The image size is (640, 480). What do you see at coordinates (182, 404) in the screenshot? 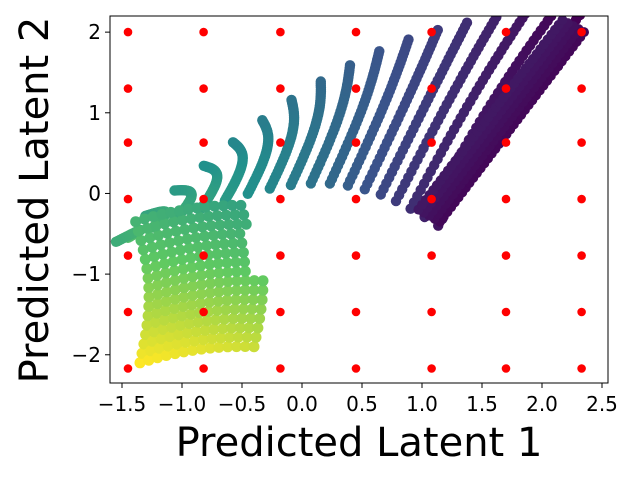
I see `x-tick-label: −1.0` at bounding box center [182, 404].